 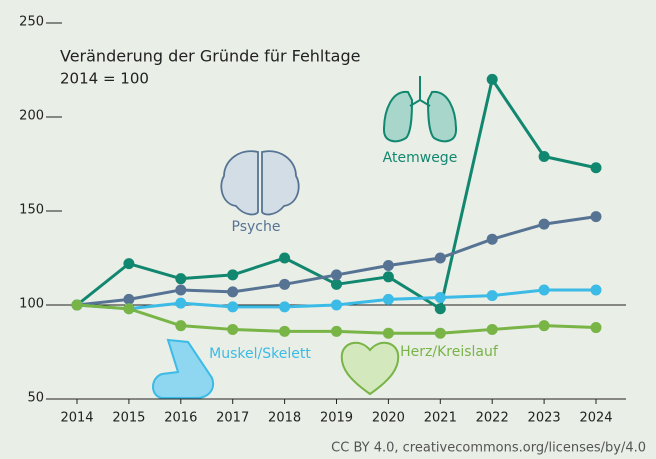 What do you see at coordinates (492, 418) in the screenshot?
I see `x-tick-label: 2022` at bounding box center [492, 418].